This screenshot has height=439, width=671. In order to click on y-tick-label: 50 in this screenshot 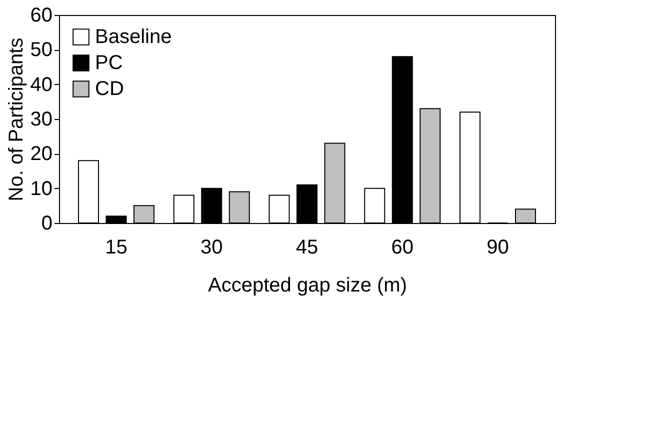, I will do `click(41, 50)`.